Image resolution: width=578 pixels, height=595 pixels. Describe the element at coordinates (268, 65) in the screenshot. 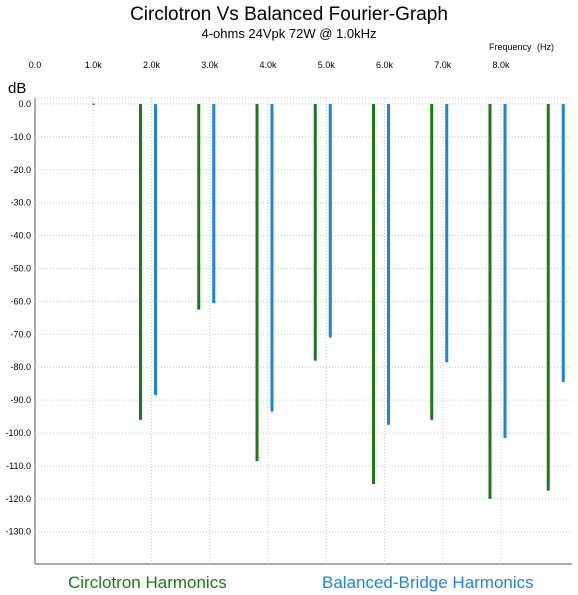

I see `x-tick-label: 4.0k` at that location.